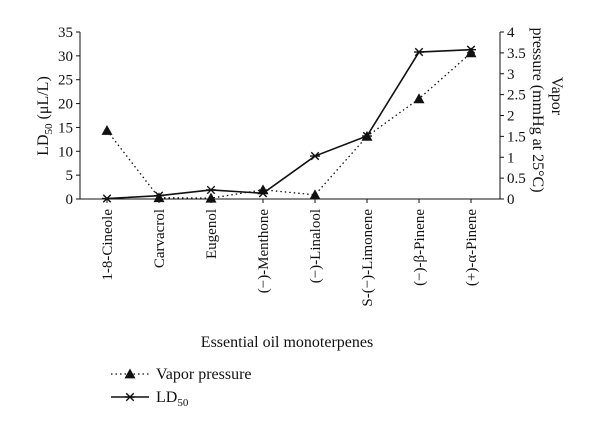  I want to click on right-tick-label: 4, so click(511, 33).